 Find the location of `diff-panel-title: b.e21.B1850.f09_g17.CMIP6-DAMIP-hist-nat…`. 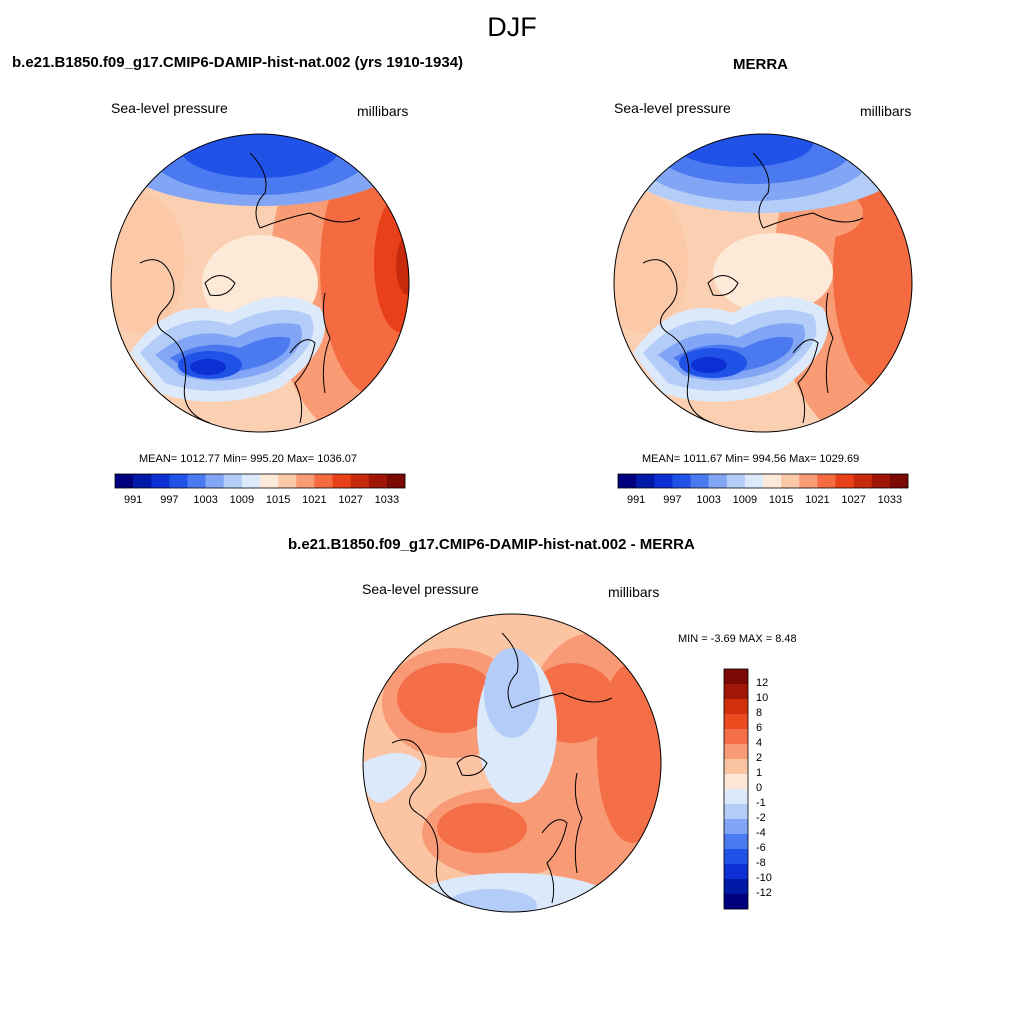

diff-panel-title: b.e21.B1850.f09_g17.CMIP6-DAMIP-hist-nat… is located at coordinates (491, 544).